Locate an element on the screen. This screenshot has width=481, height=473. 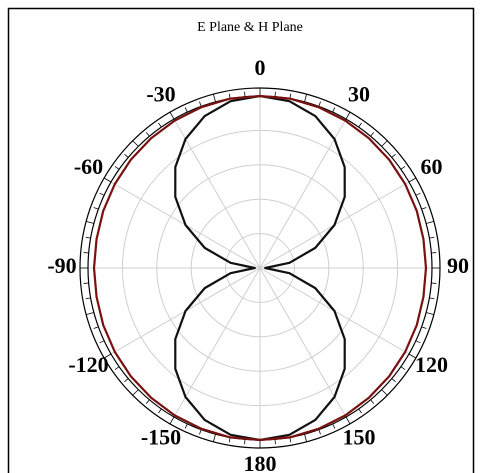
angle-label: -60 is located at coordinates (88, 166).